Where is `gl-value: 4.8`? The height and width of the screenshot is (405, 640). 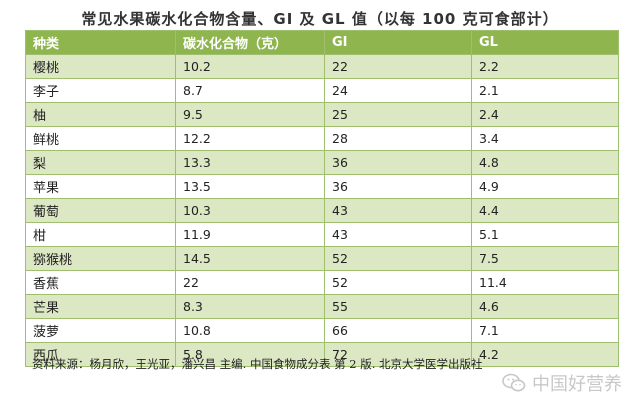 gl-value: 4.8 is located at coordinates (545, 162).